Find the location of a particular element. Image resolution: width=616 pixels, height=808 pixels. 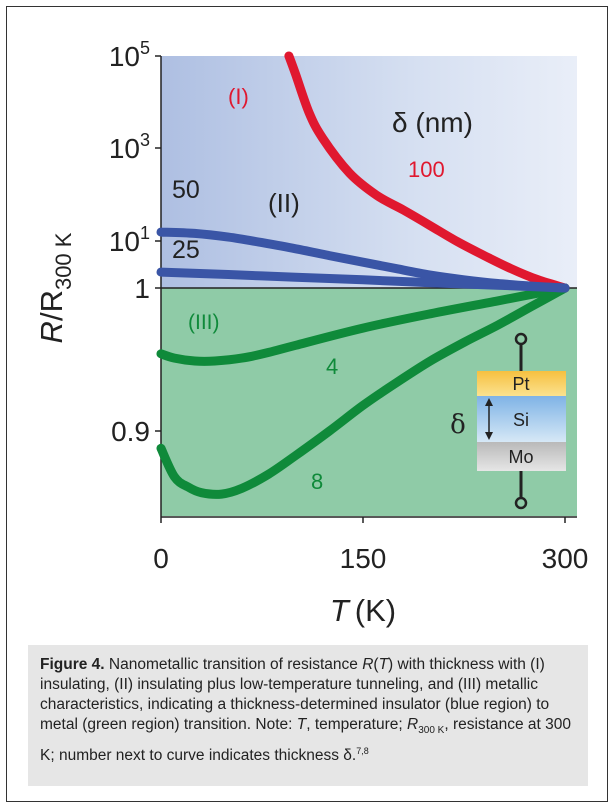

curve-label-100: 100 is located at coordinates (426, 169).